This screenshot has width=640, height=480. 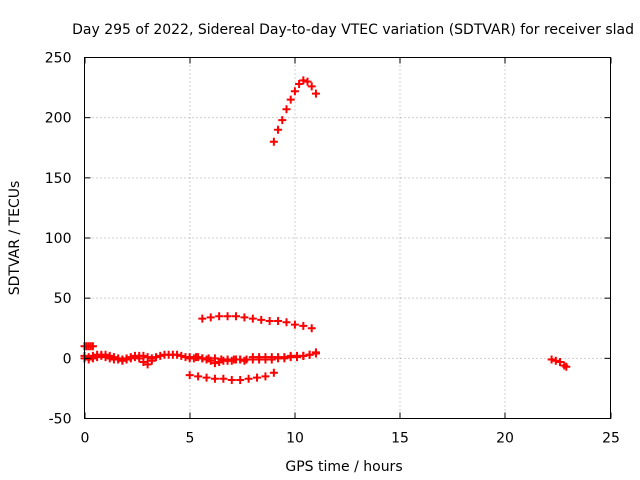 What do you see at coordinates (190, 439) in the screenshot?
I see `x-tick-label: 5` at bounding box center [190, 439].